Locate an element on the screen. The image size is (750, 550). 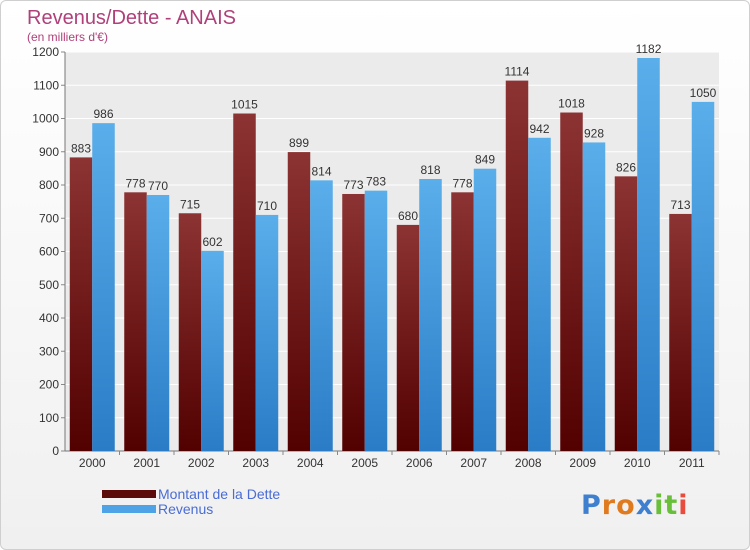
chart-subtitle: (en milliers d'€) is located at coordinates (67, 37).